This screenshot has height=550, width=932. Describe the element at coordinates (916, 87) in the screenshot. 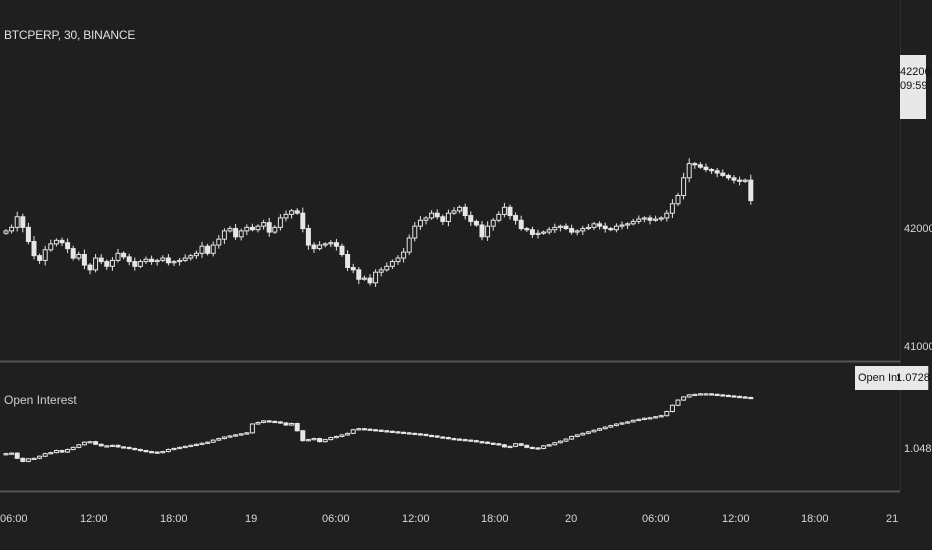

I see `last-price-tag: 42206.8 09:59` at that location.